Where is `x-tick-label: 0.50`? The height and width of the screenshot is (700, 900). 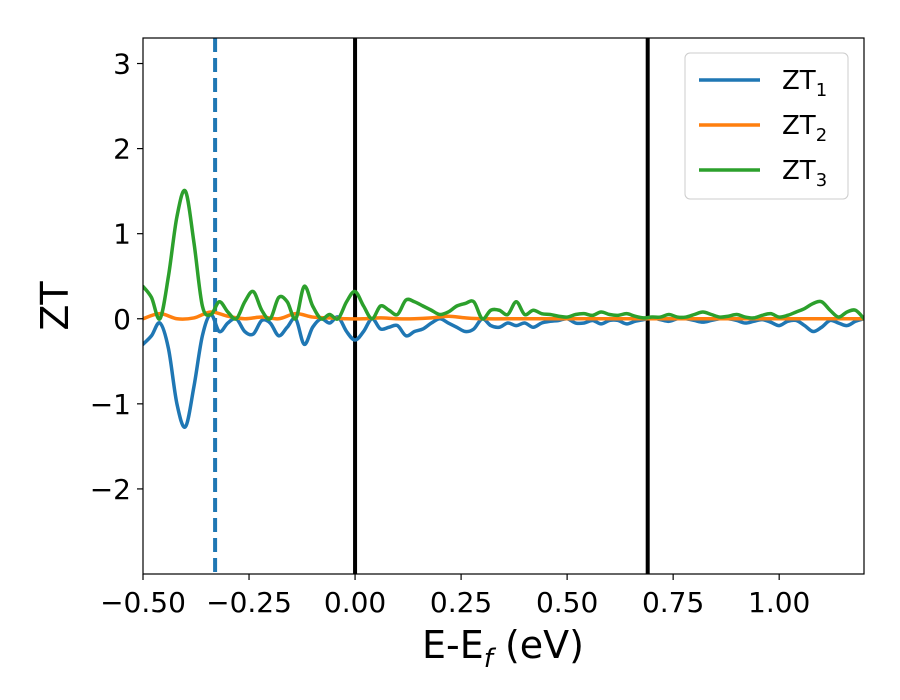
x-tick-label: 0.50 is located at coordinates (567, 602).